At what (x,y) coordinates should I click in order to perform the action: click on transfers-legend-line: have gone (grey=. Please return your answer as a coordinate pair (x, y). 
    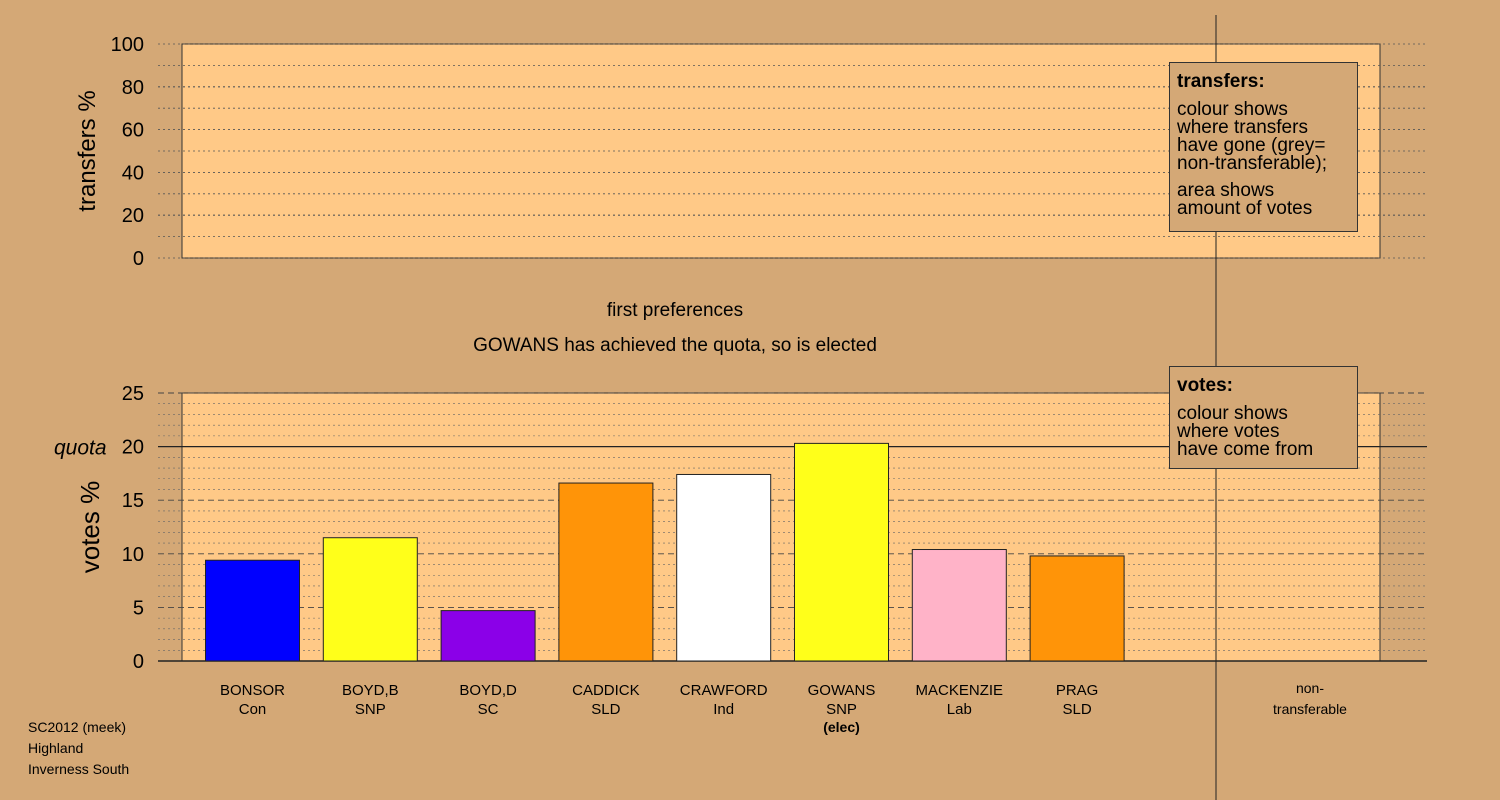
    Looking at the image, I should click on (1251, 145).